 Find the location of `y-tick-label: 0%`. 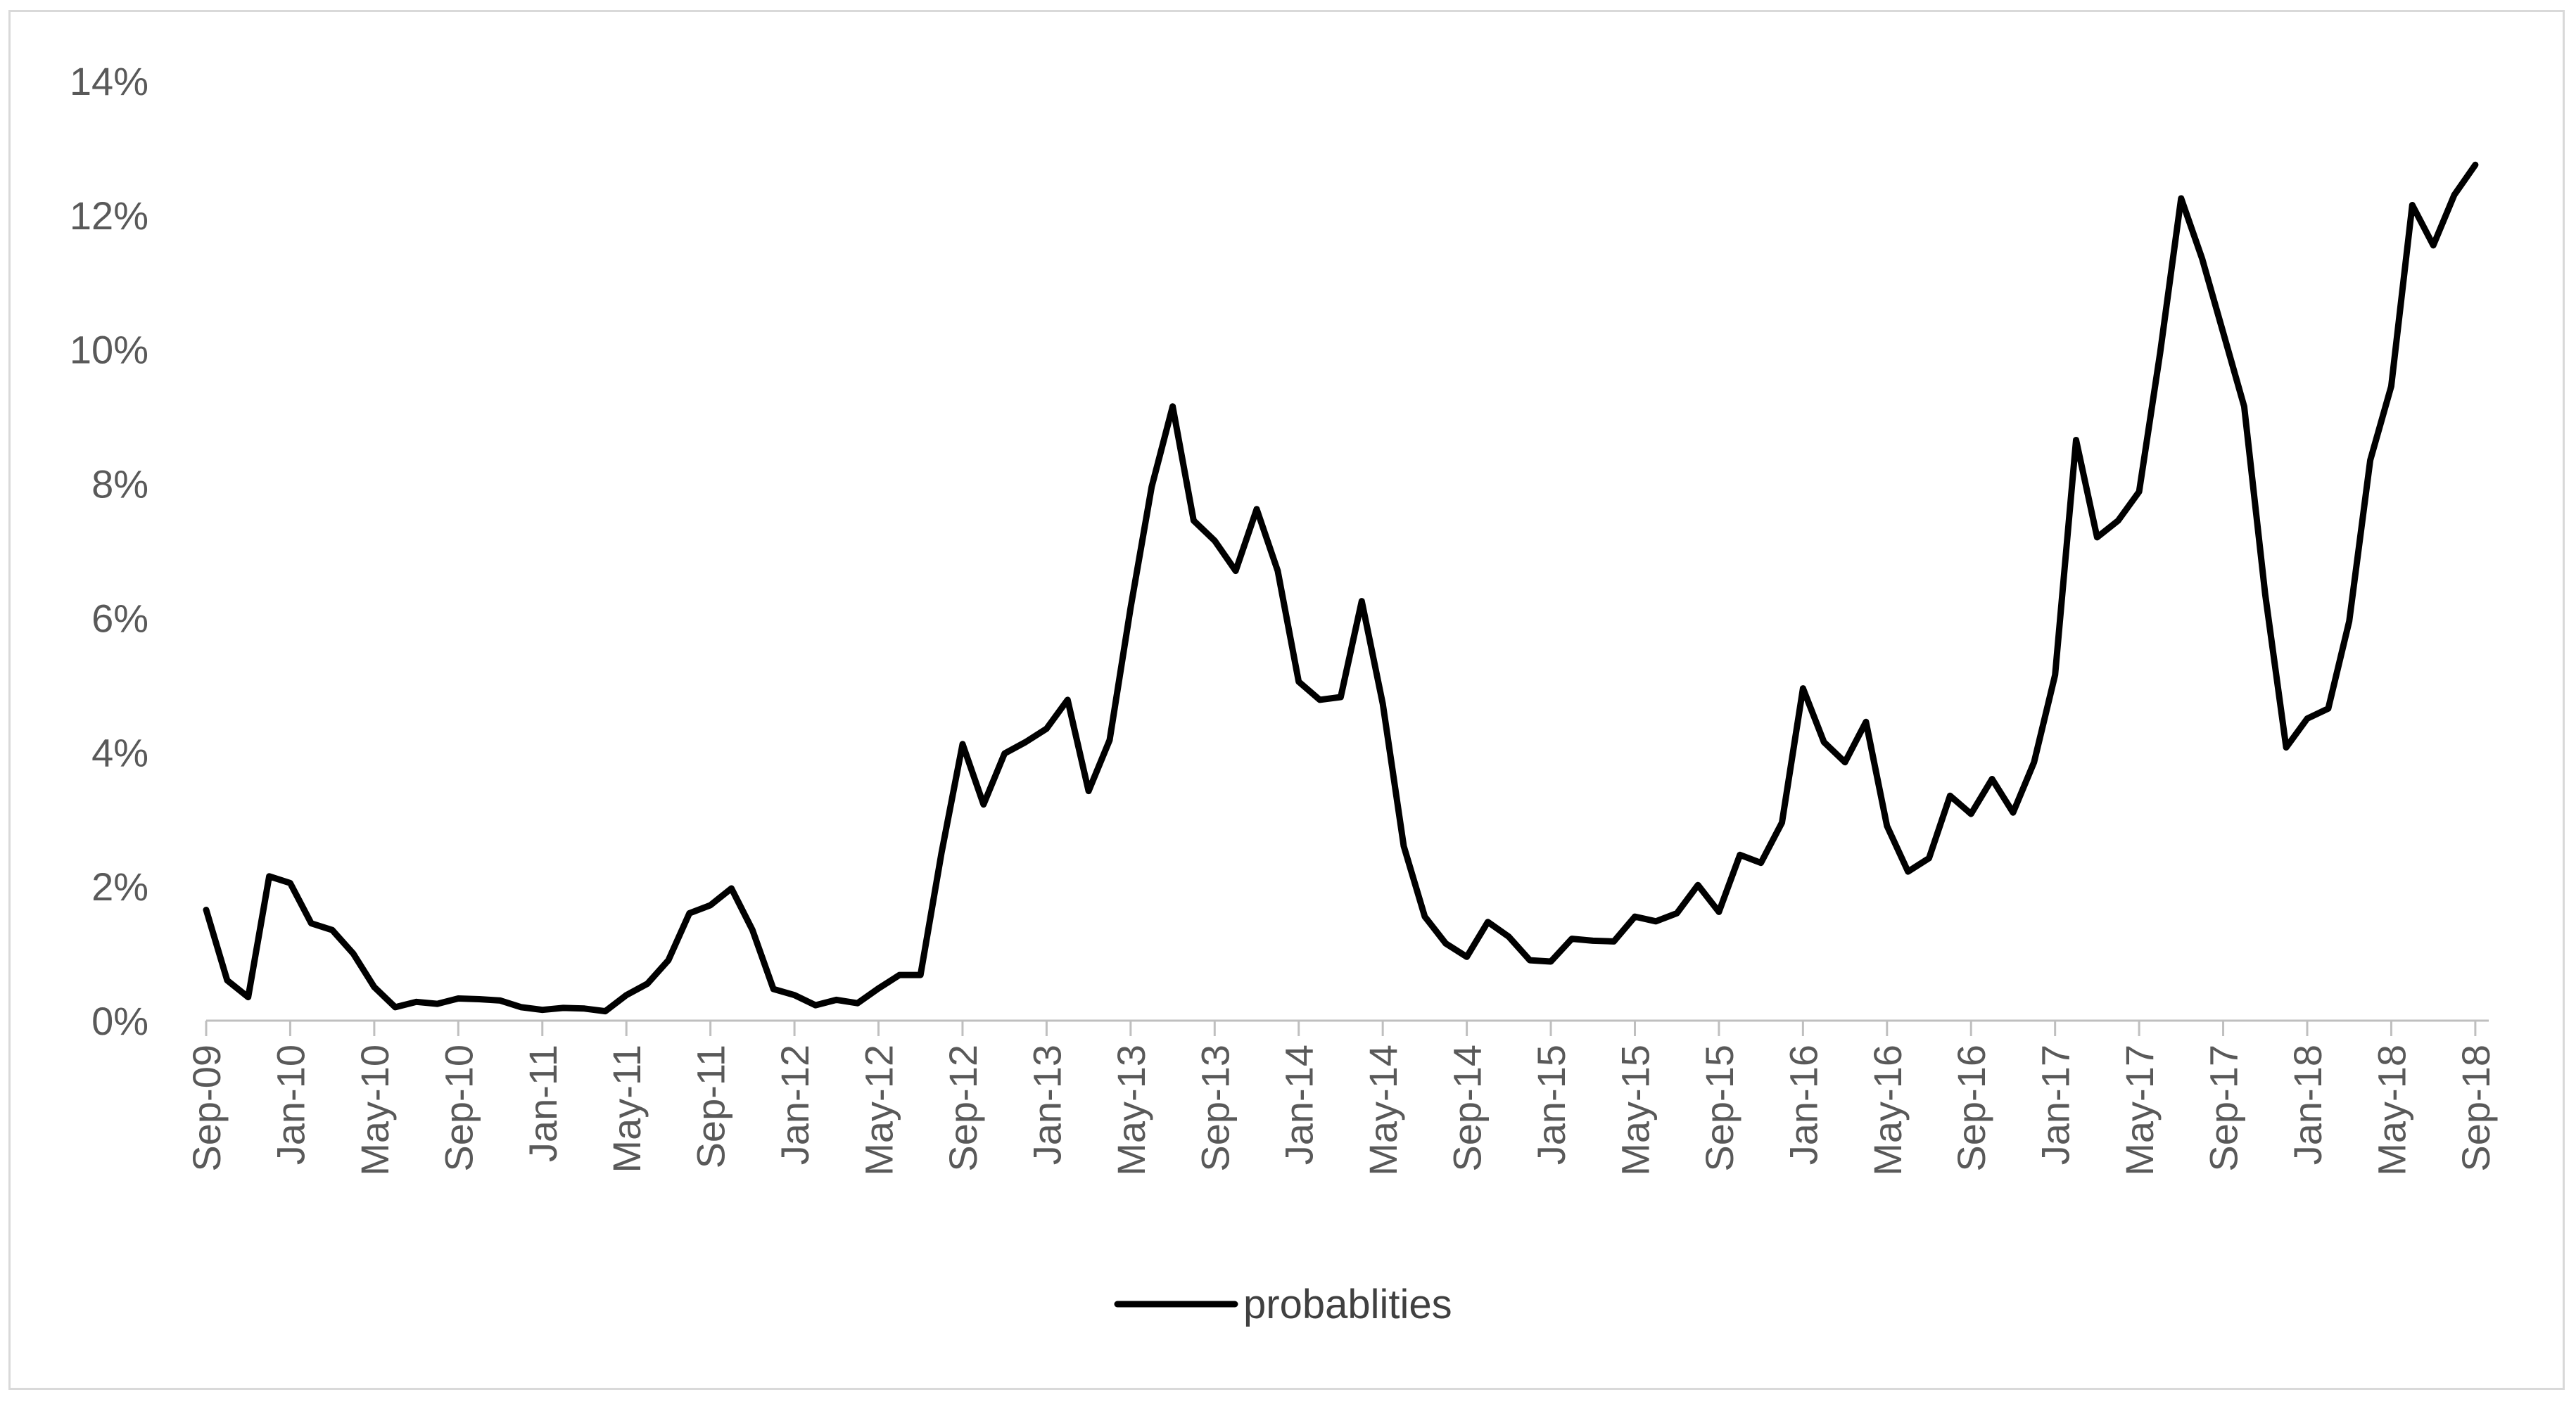

y-tick-label: 0% is located at coordinates (119, 1021).